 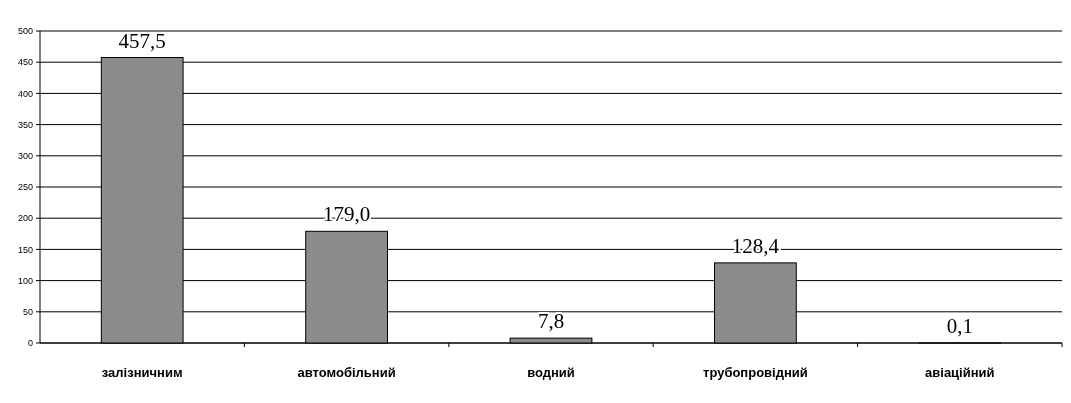 What do you see at coordinates (960, 372) in the screenshot?
I see `x-tick-label: авіаційний` at bounding box center [960, 372].